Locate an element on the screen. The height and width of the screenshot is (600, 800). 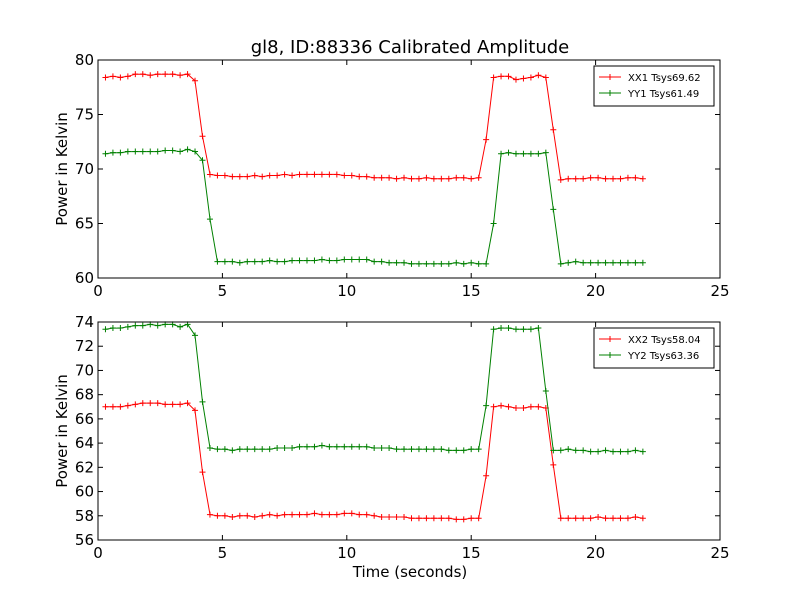
top-ytick-label: 60 is located at coordinates (84, 278).